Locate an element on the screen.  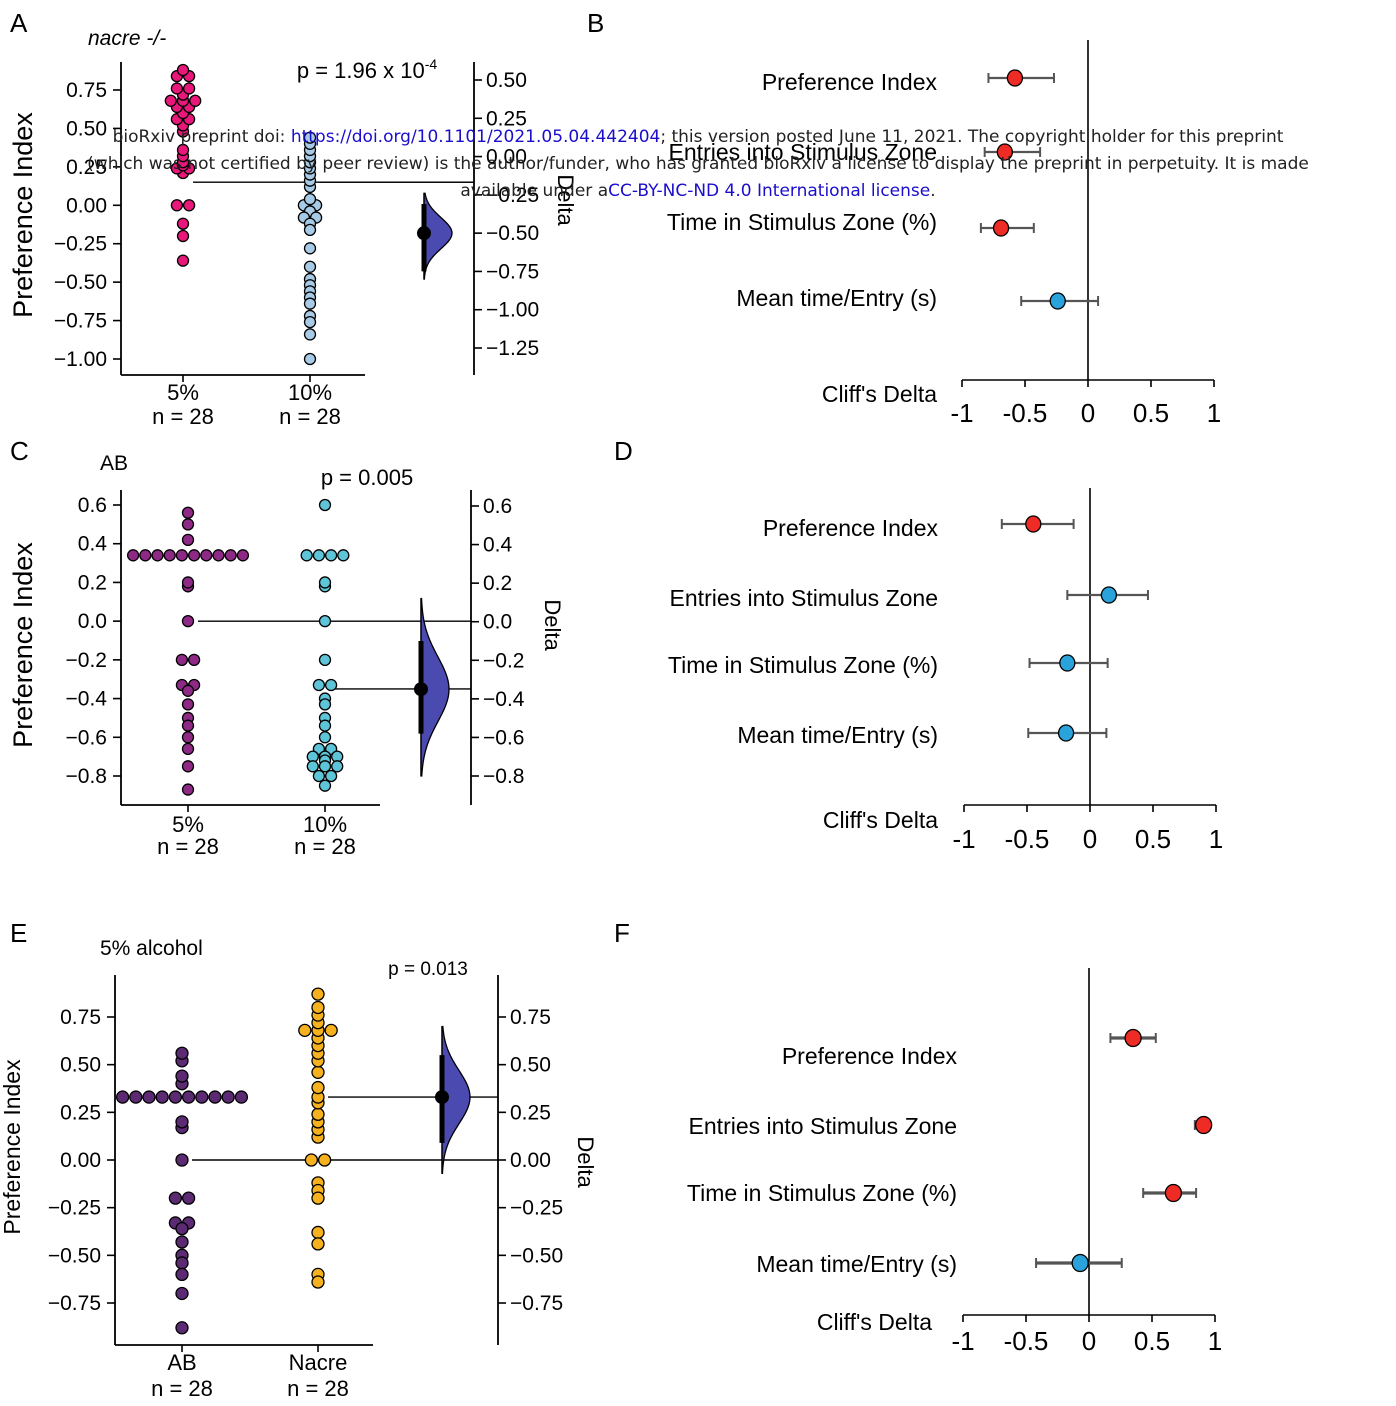
delta-tick-label: 0.6 is located at coordinates (497, 506).